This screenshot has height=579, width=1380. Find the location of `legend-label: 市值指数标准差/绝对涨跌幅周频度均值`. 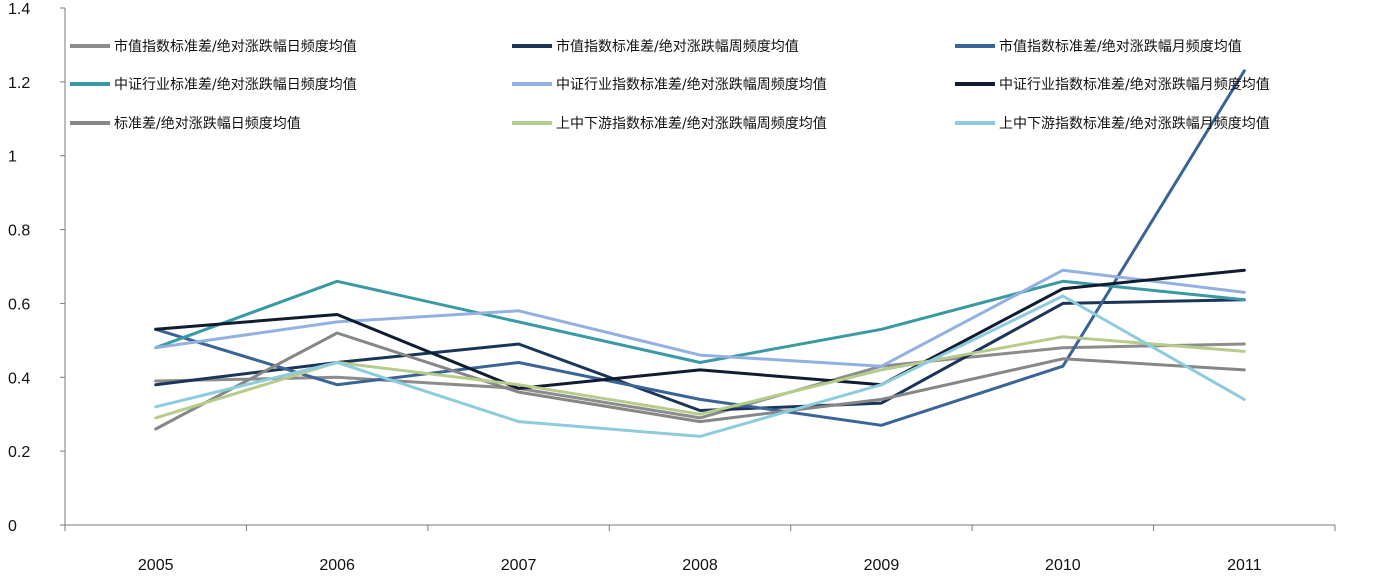

legend-label: 市值指数标准差/绝对涨跌幅周频度均值 is located at coordinates (677, 46).